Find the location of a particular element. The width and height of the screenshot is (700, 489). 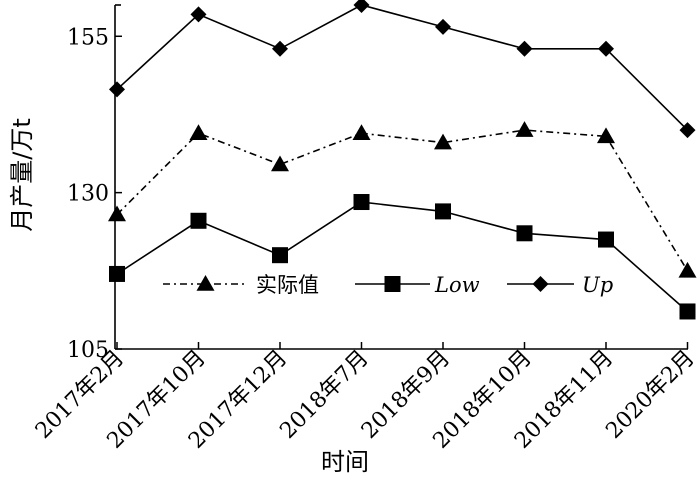

legend-label: Low is located at coordinates (457, 285).